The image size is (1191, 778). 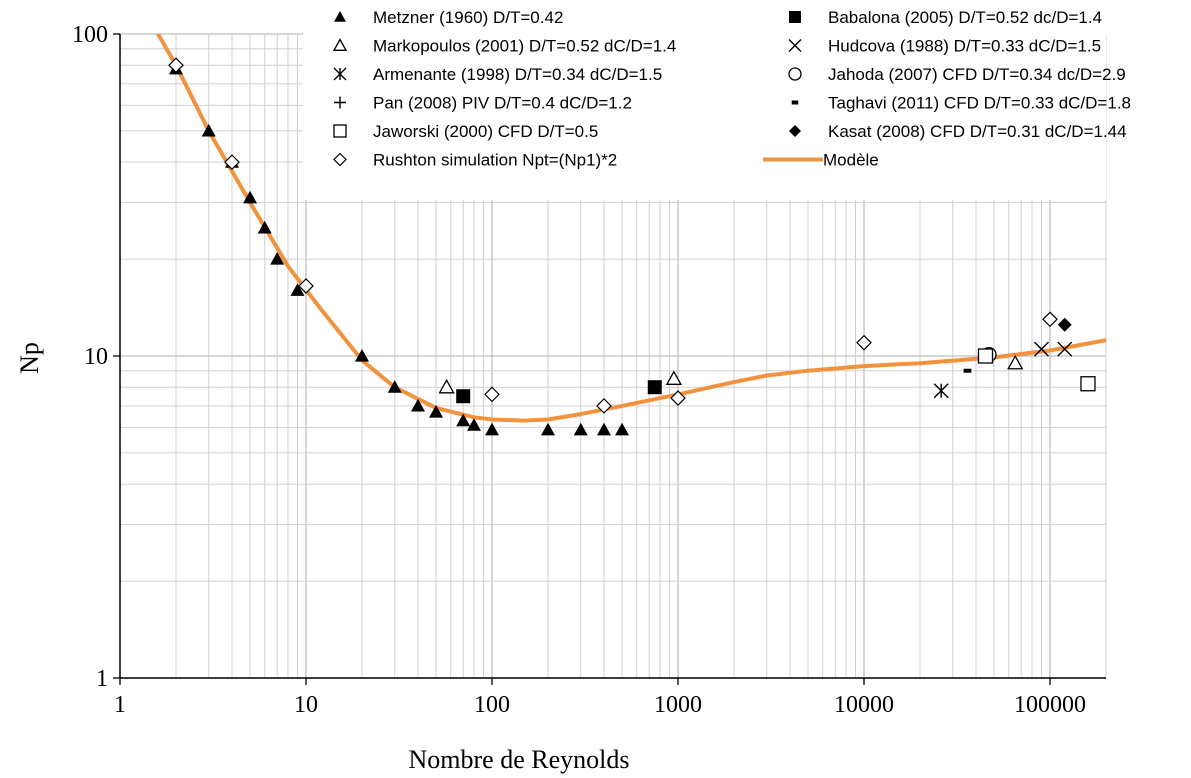 What do you see at coordinates (502, 103) in the screenshot?
I see `legend-label: Pan (2008) PIV D/T=0.4 dC/D=1.2` at bounding box center [502, 103].